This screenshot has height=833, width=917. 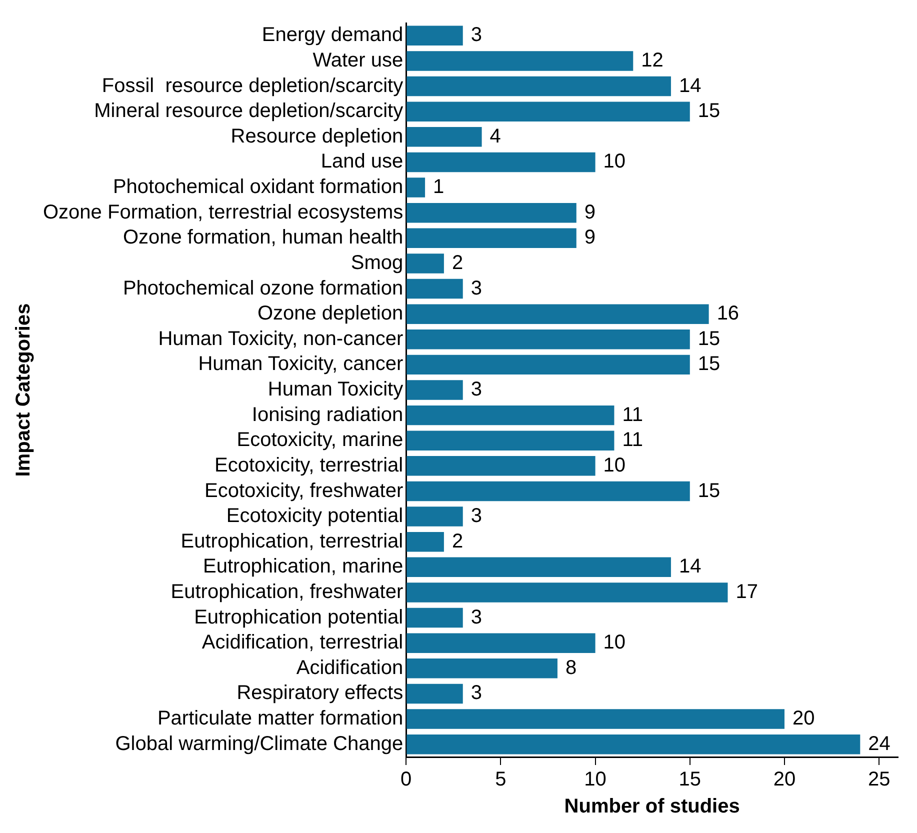 What do you see at coordinates (803, 719) in the screenshot?
I see `data-label: 20` at bounding box center [803, 719].